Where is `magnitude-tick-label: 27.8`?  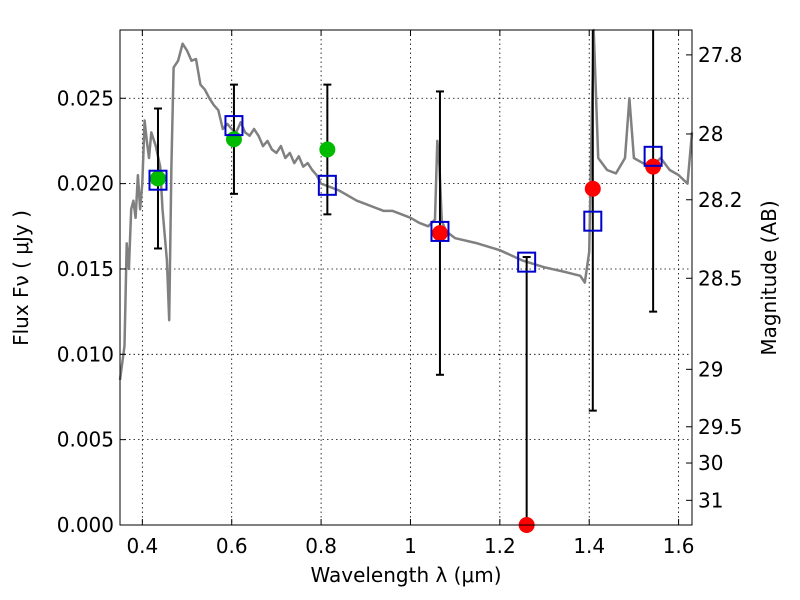 magnitude-tick-label: 27.8 is located at coordinates (720, 55).